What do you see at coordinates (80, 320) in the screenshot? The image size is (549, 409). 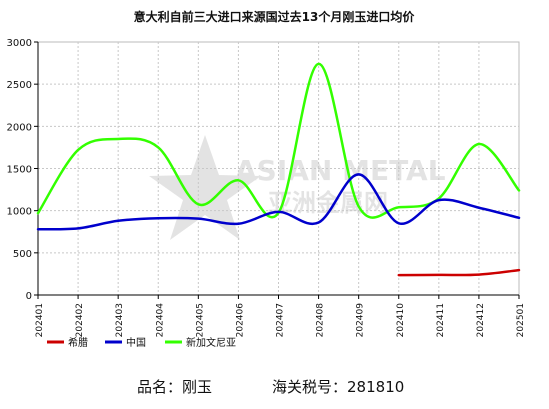 I see `x-tick-label: 202402` at bounding box center [80, 320].